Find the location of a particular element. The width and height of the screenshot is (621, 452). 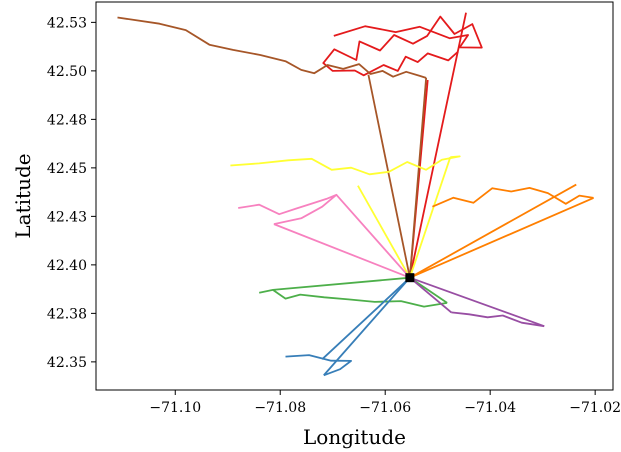

series-5-trajectory is located at coordinates (288, 209).